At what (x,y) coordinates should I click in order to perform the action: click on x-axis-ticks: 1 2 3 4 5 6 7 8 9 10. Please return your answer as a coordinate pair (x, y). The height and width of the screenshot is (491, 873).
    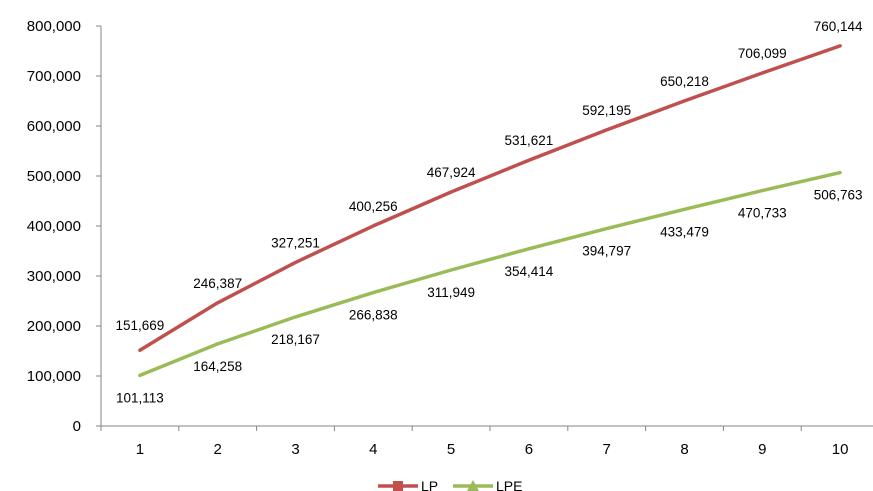
    Looking at the image, I should click on (474, 442).